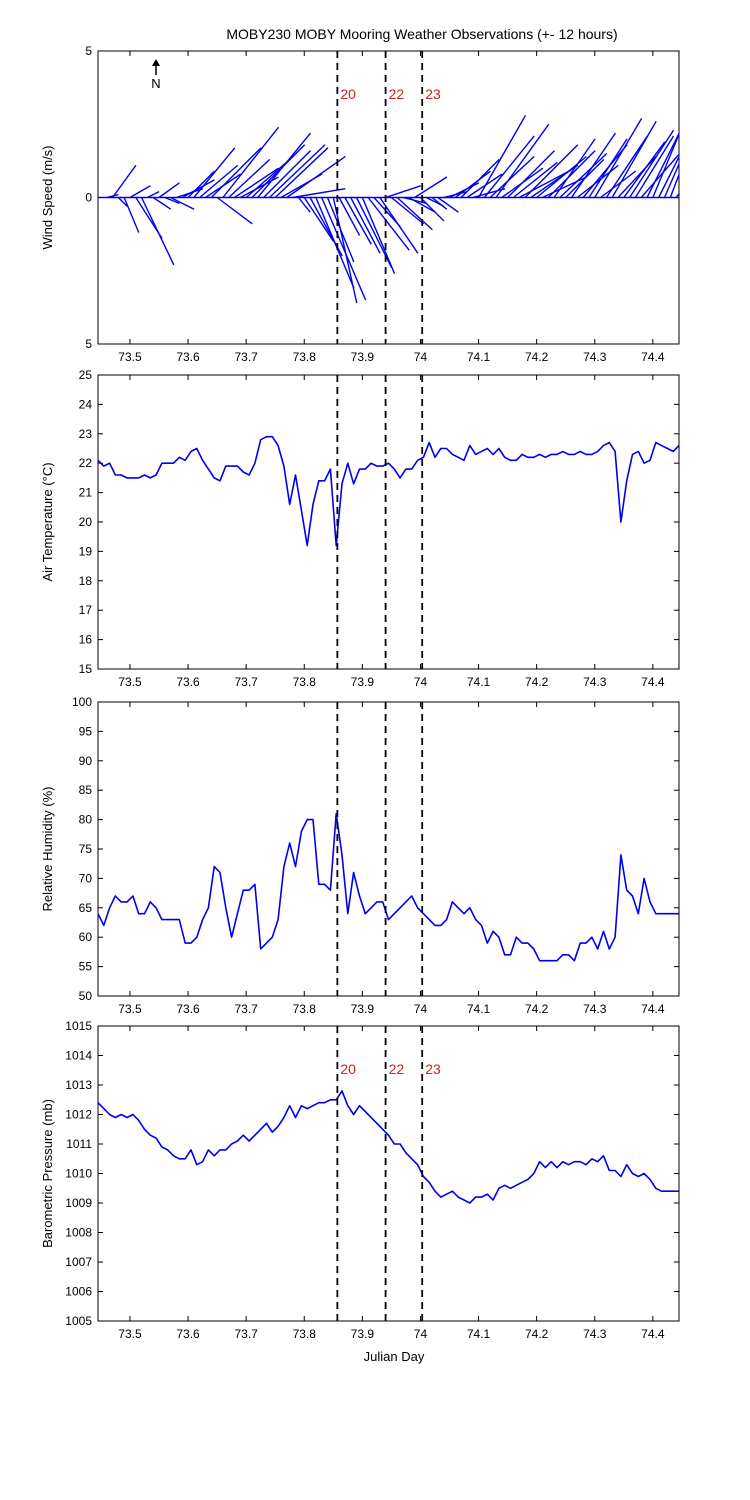 The width and height of the screenshot is (750, 1500). Describe the element at coordinates (86, 761) in the screenshot. I see `y-tick-label: 90` at that location.